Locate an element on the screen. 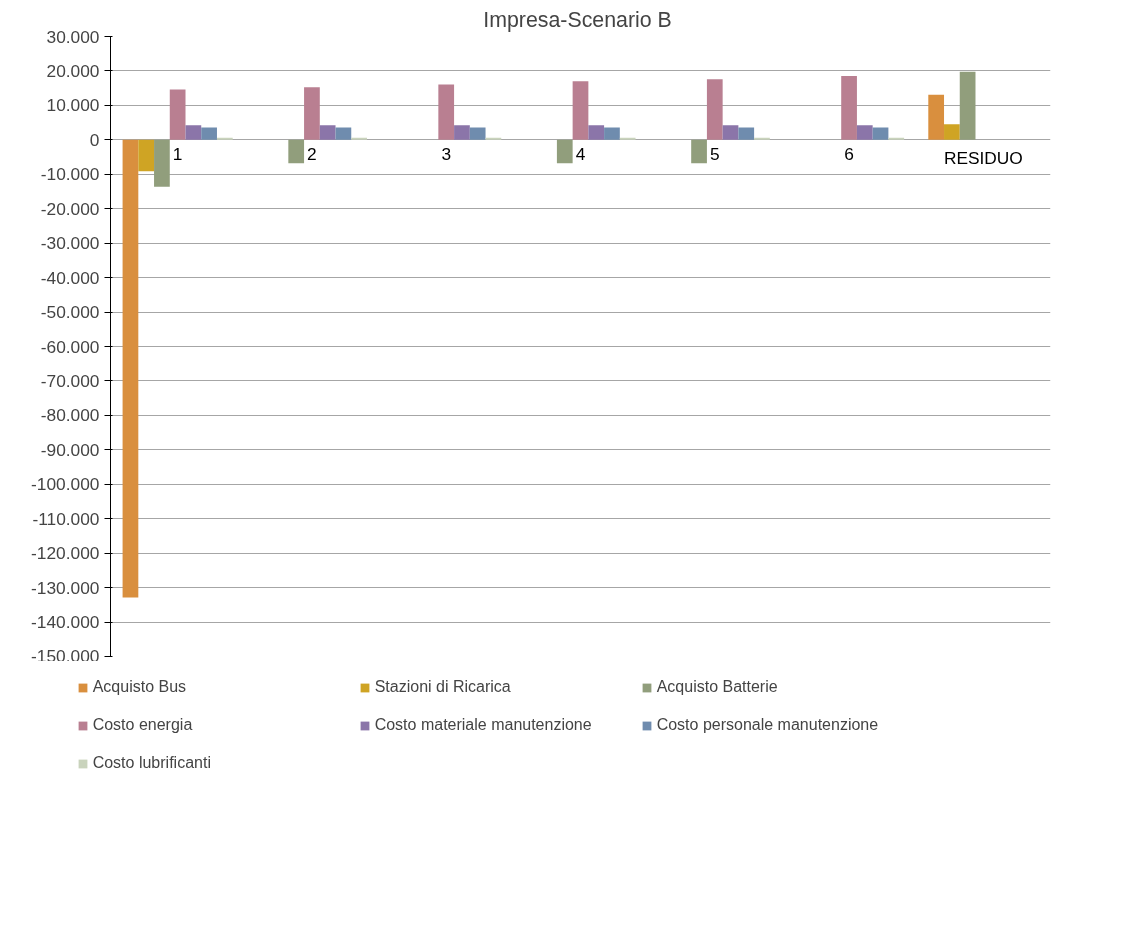  x-tick-label: RESIDUO is located at coordinates (983, 157).